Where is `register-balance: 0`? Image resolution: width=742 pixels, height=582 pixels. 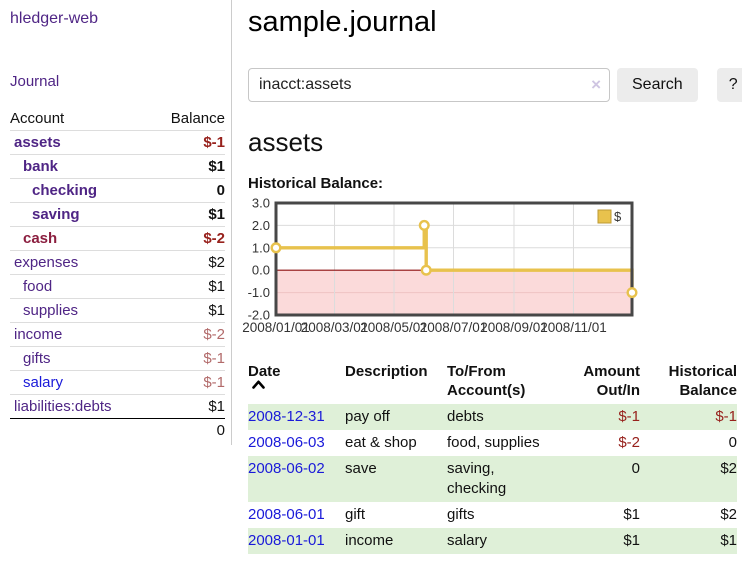 register-balance: 0 is located at coordinates (732, 442).